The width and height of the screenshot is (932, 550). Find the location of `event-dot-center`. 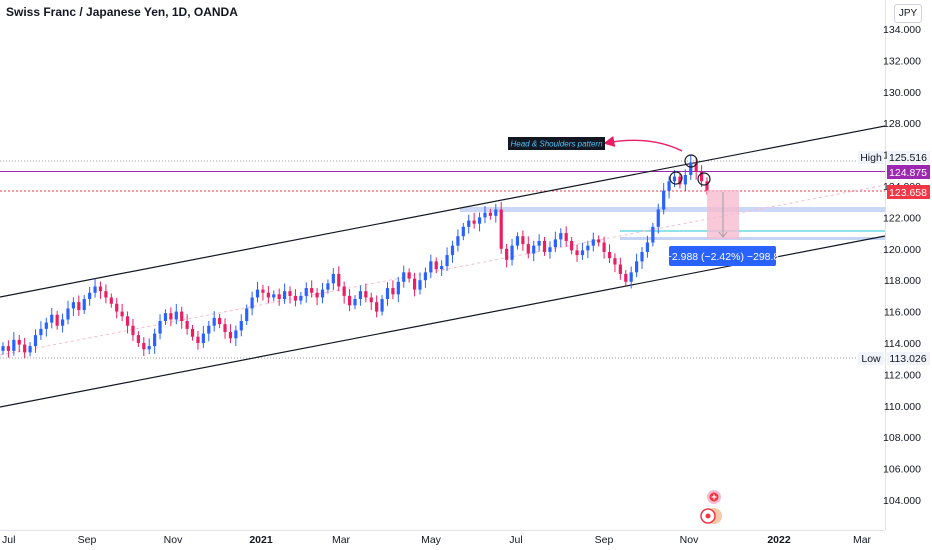

event-dot-center is located at coordinates (708, 516).